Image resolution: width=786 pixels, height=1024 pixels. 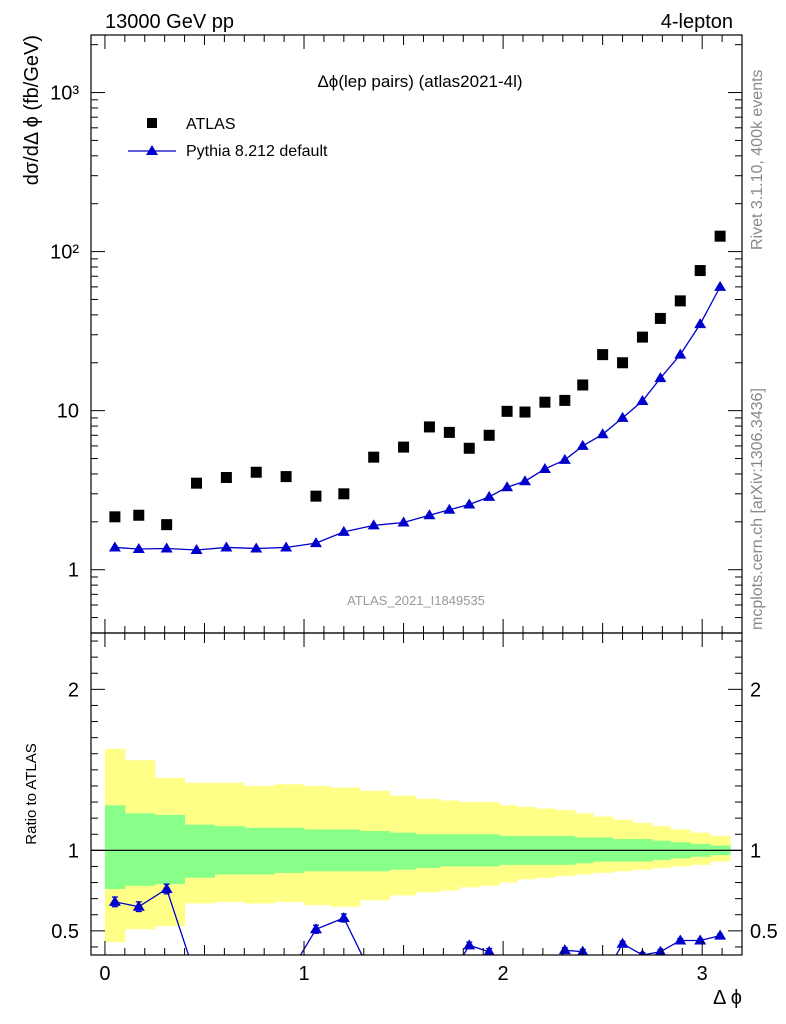 I want to click on y-tick-label-ratio-right: 1, so click(x=755, y=851).